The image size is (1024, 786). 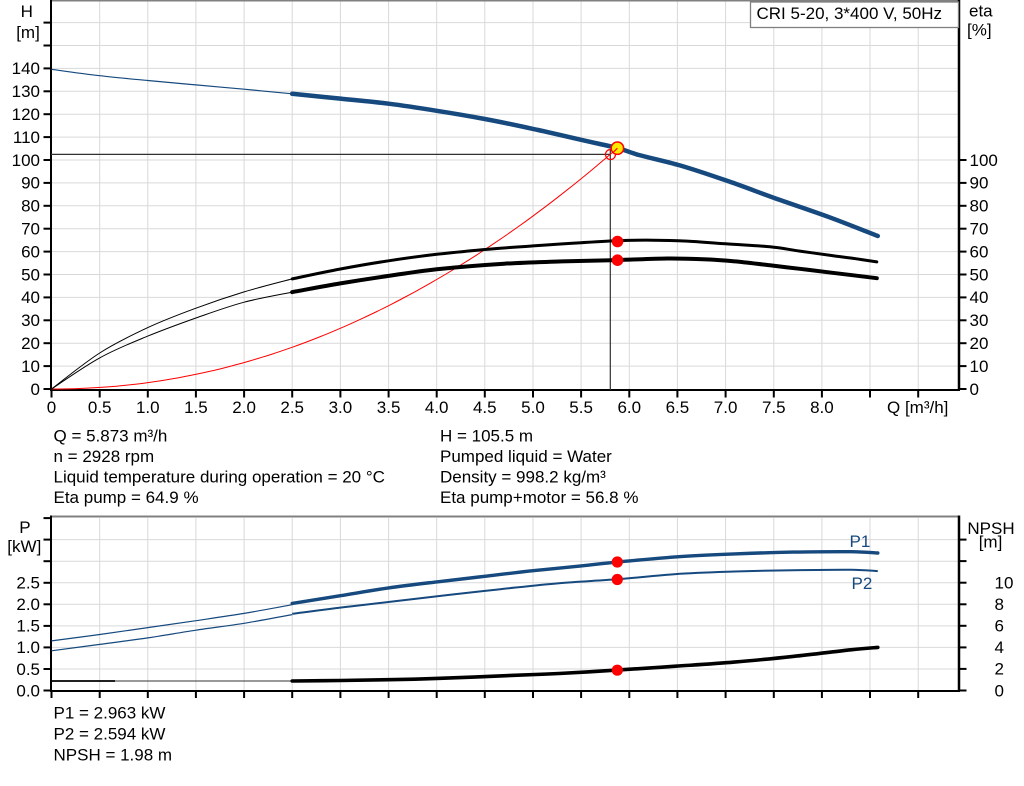 What do you see at coordinates (774, 407) in the screenshot?
I see `svg-text: 7.5` at bounding box center [774, 407].